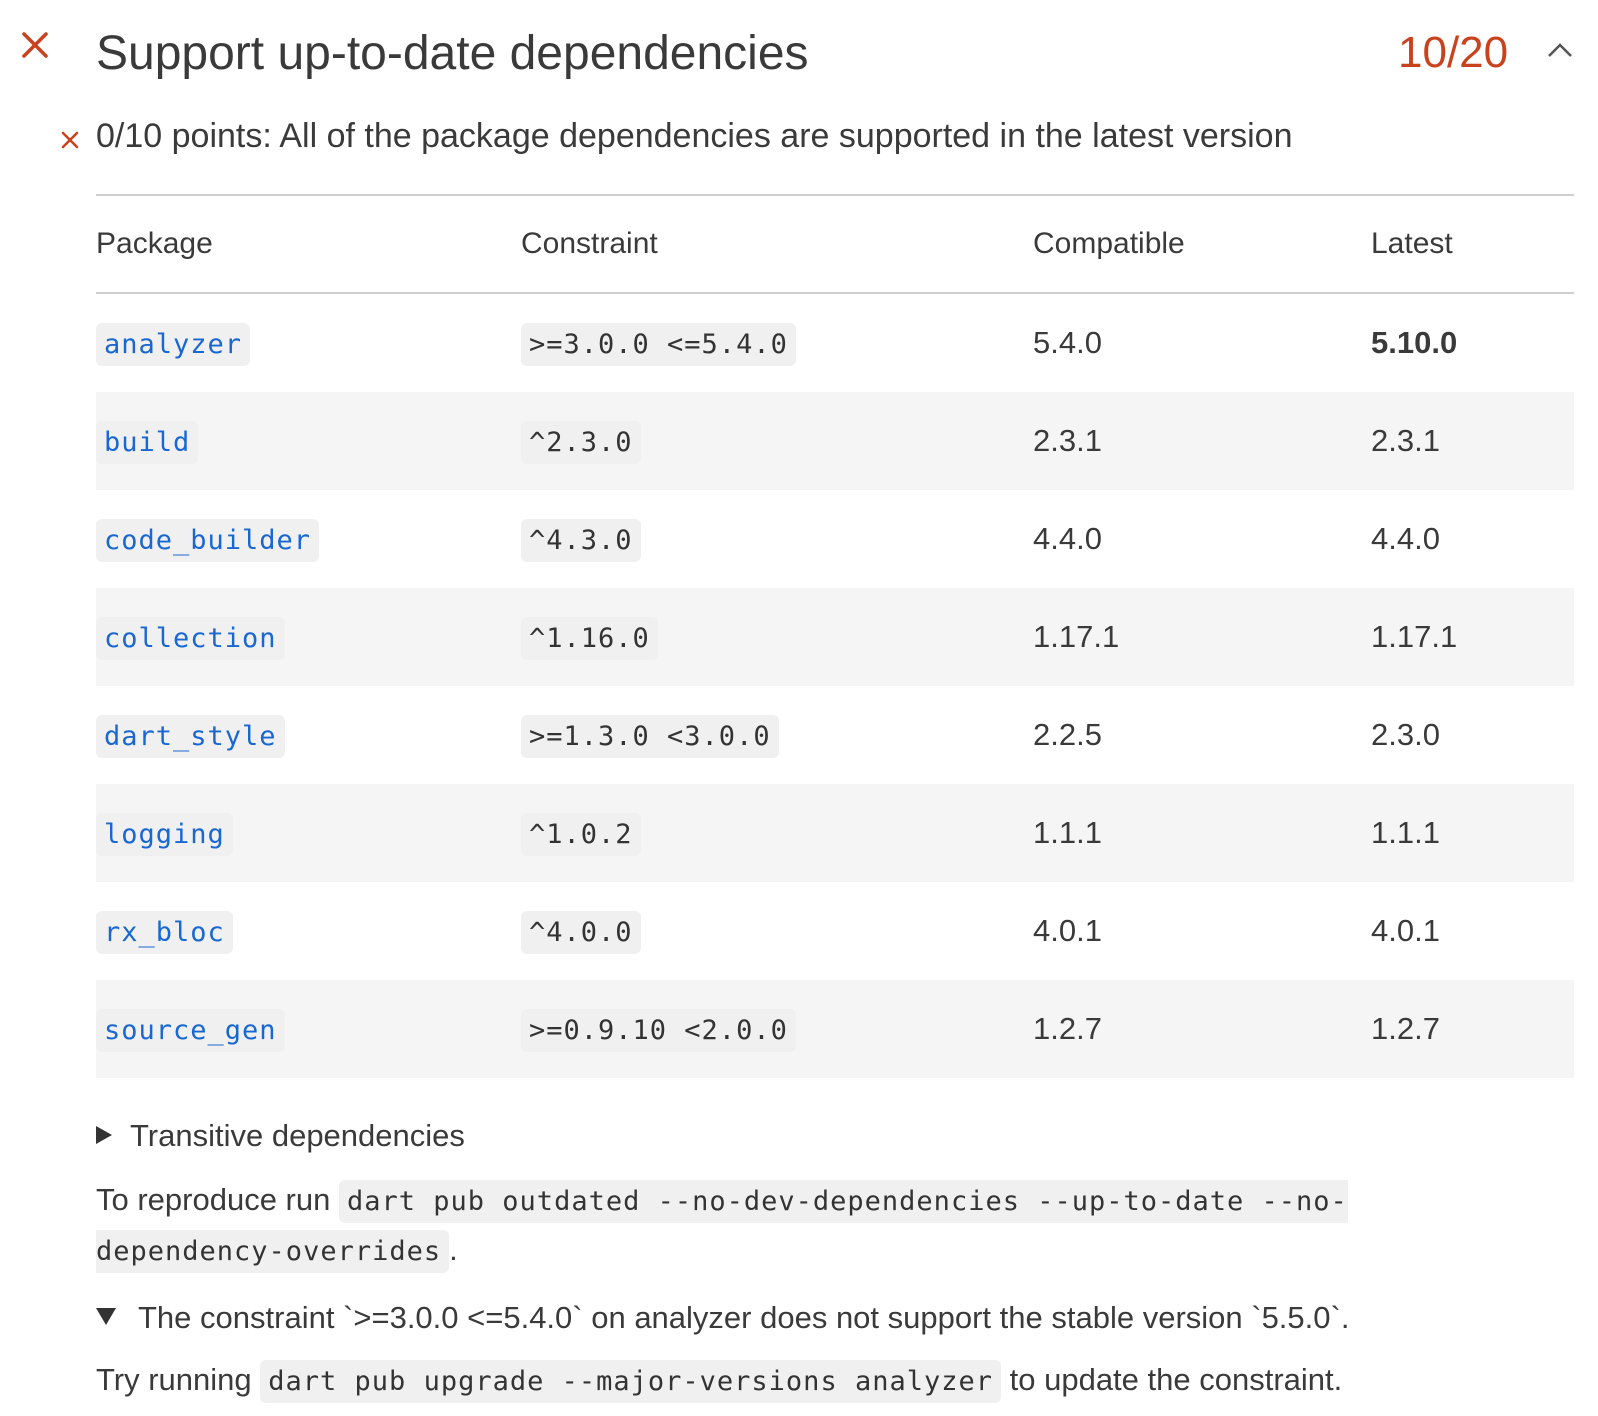  What do you see at coordinates (1560, 50) in the screenshot?
I see `chevron-up-icon` at bounding box center [1560, 50].